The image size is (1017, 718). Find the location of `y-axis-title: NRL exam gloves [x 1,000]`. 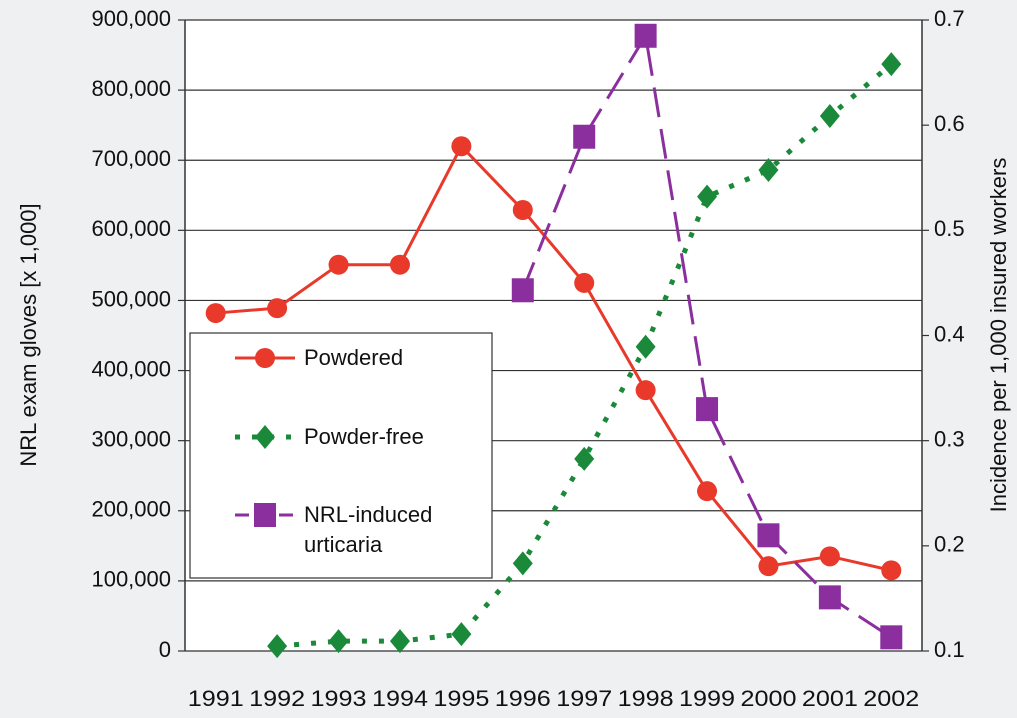

y-axis-title: NRL exam gloves [x 1,000] is located at coordinates (28, 334).